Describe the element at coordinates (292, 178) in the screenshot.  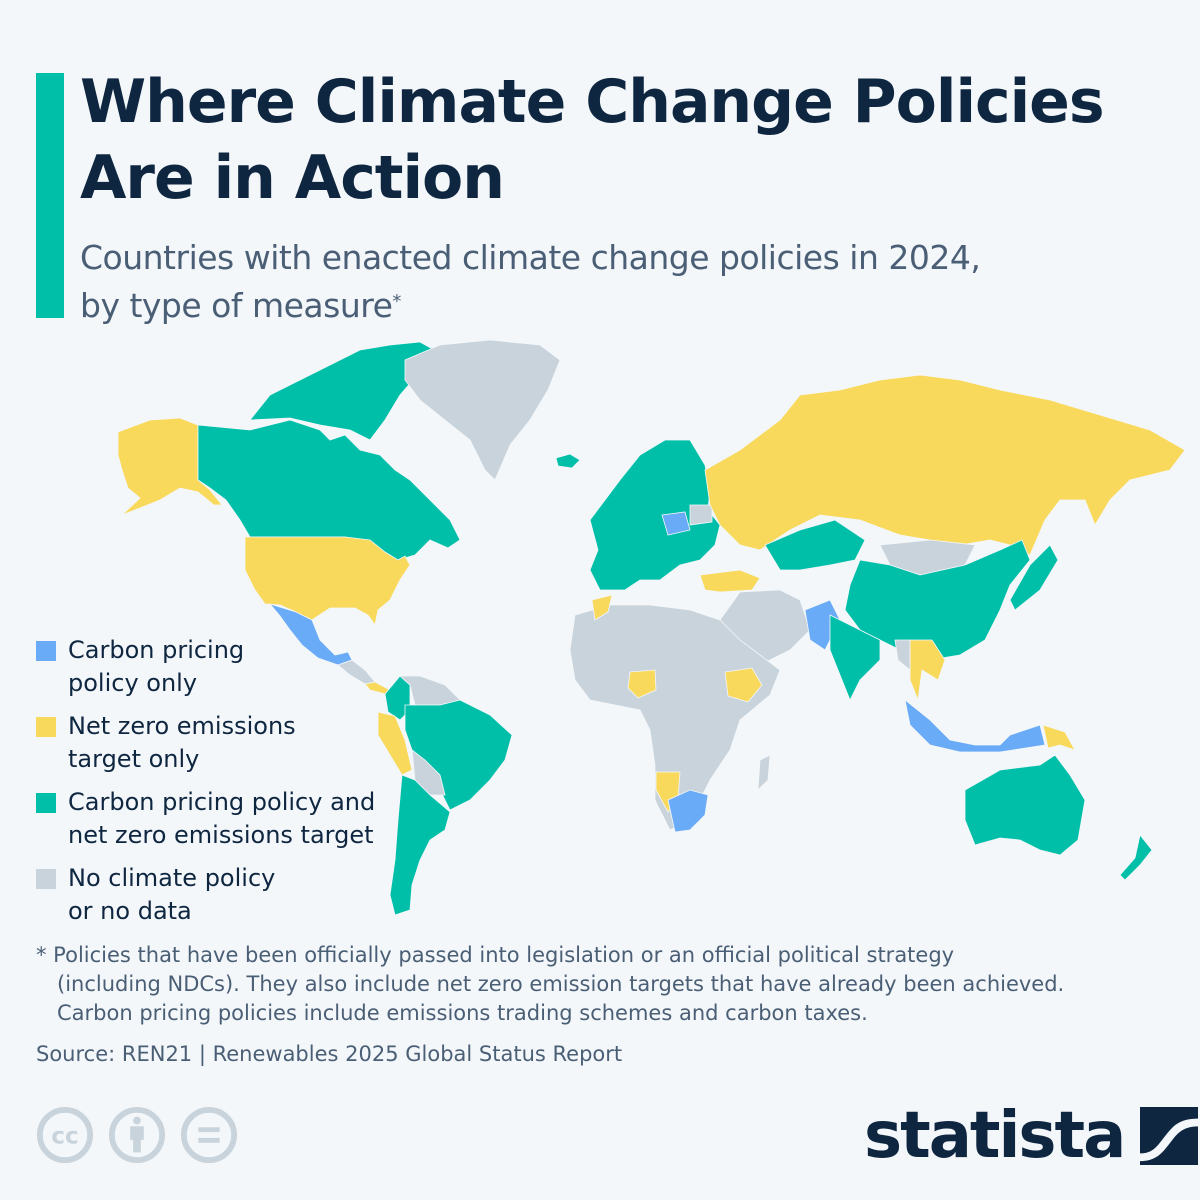
I see `title-line-2: Are in Action` at that location.